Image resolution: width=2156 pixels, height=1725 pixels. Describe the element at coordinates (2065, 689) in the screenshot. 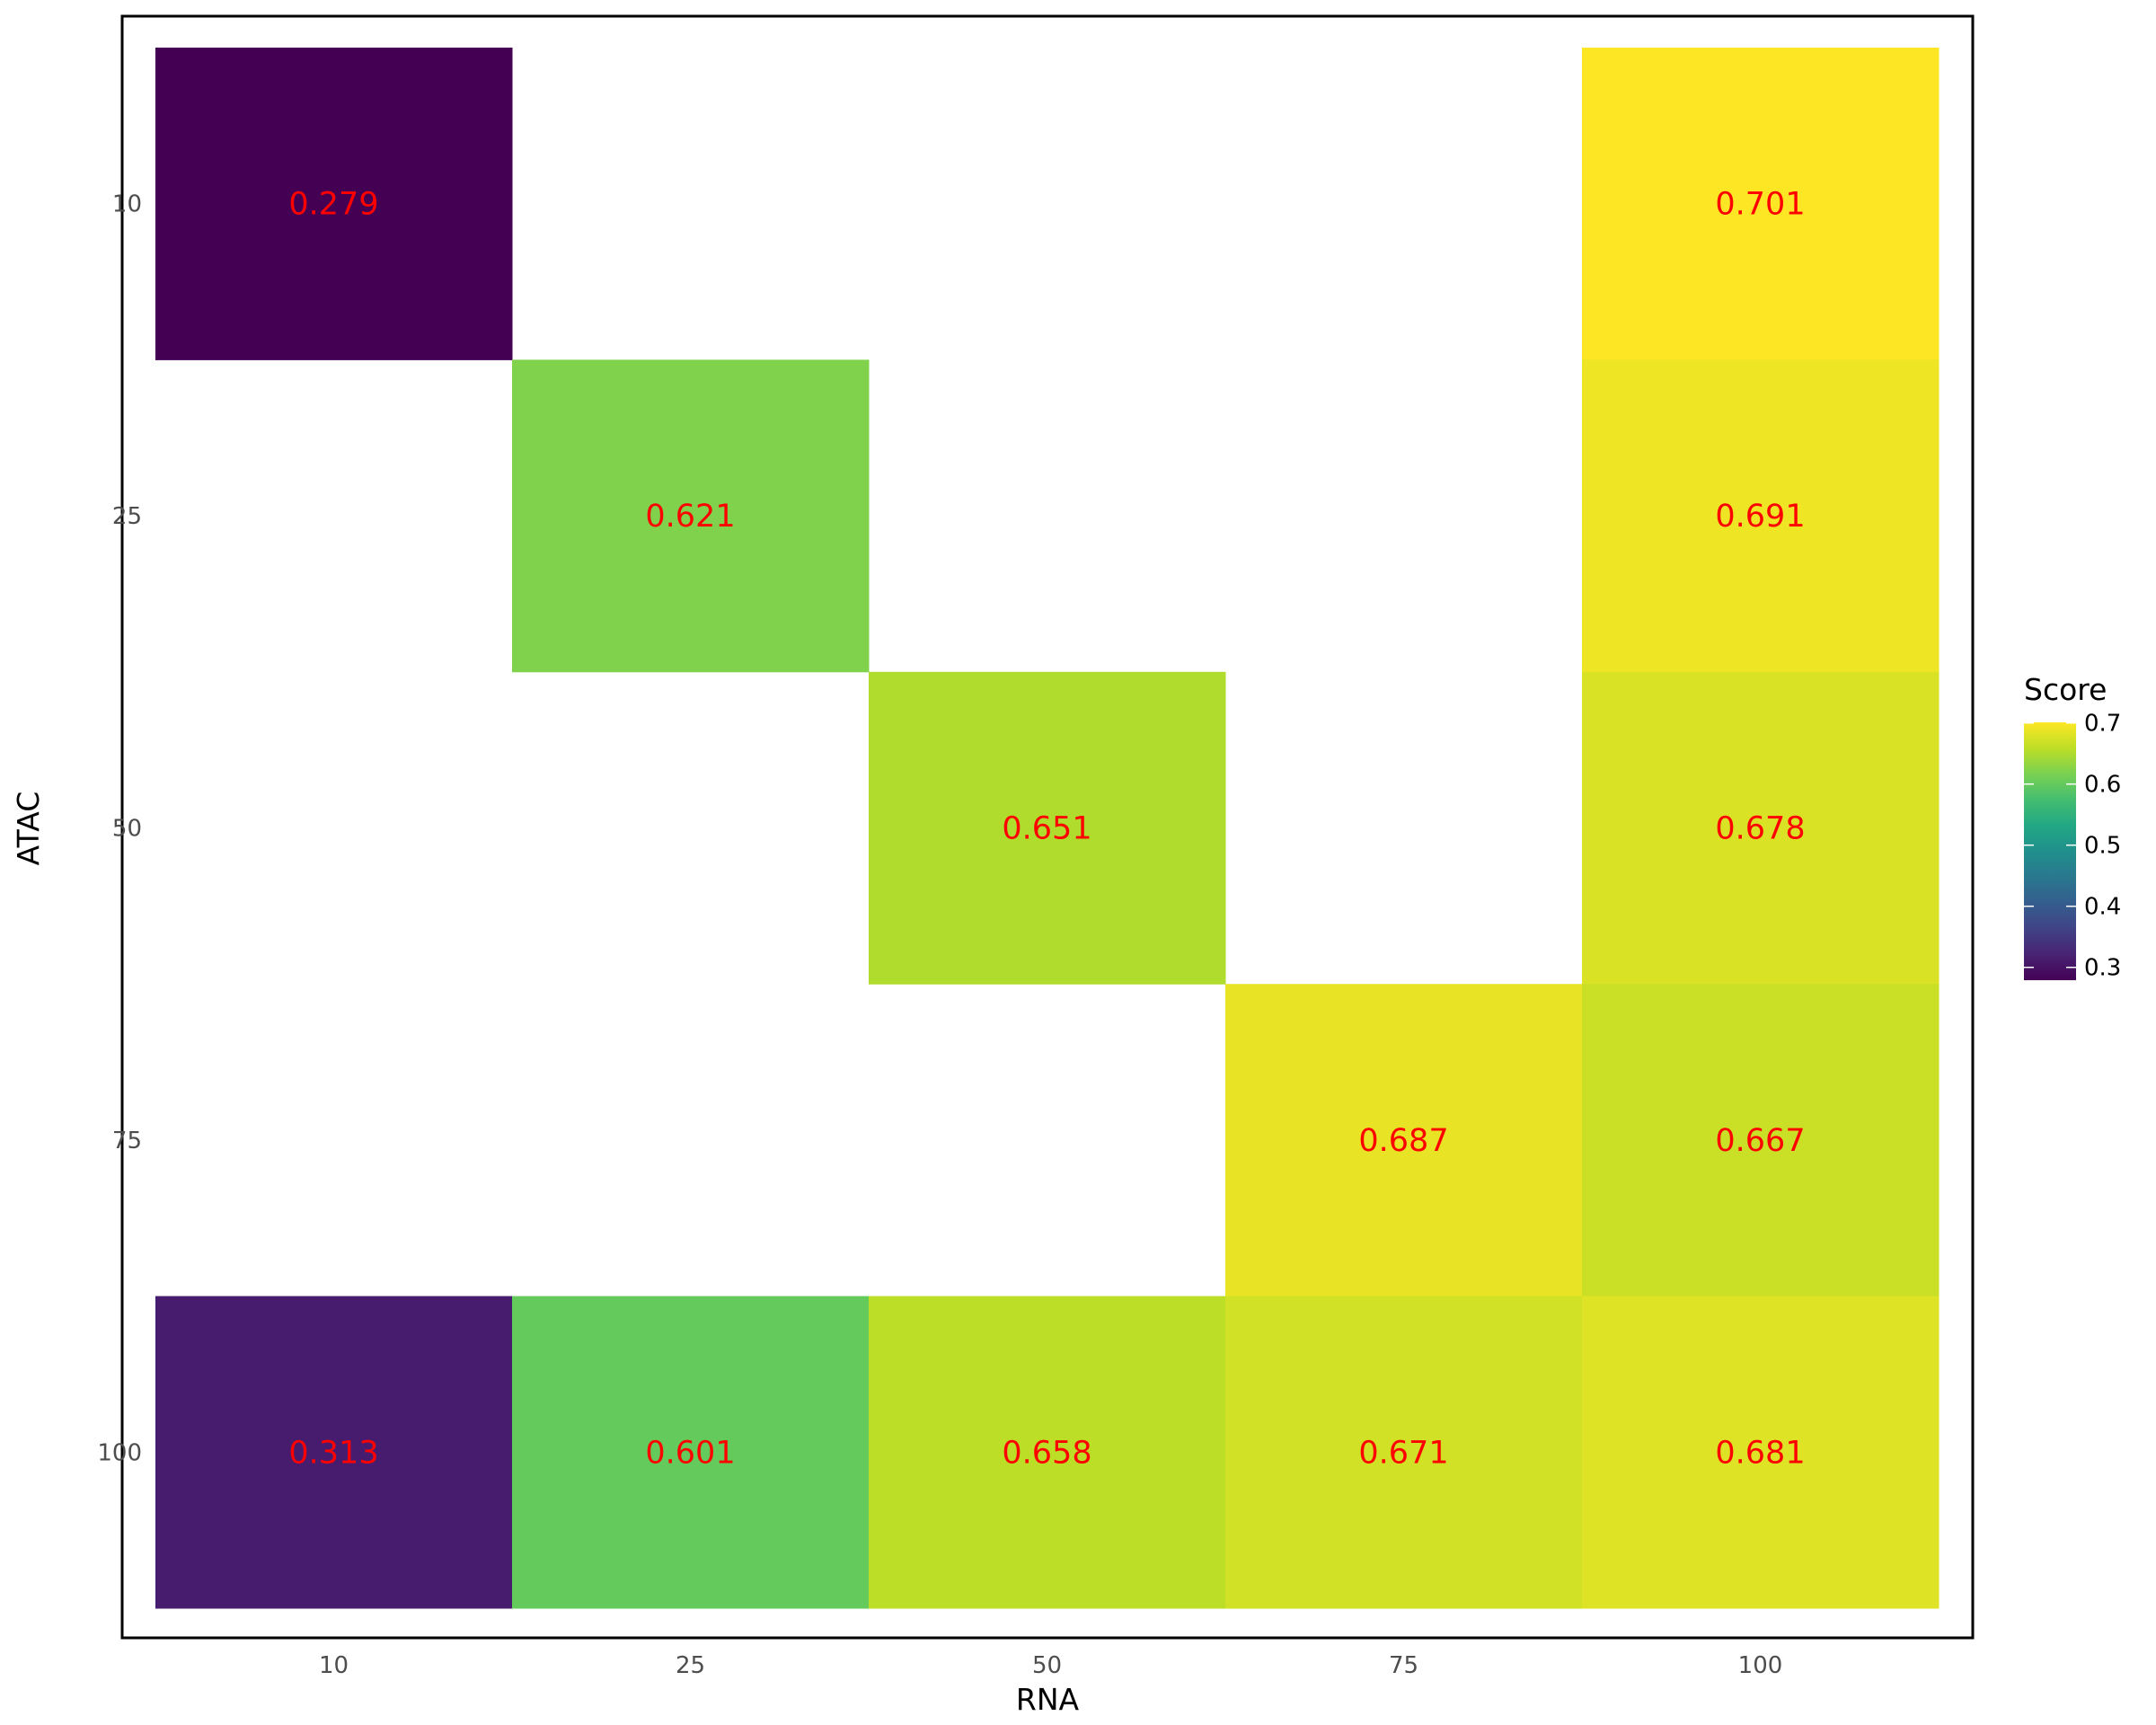

I see `legend-title: Score` at that location.